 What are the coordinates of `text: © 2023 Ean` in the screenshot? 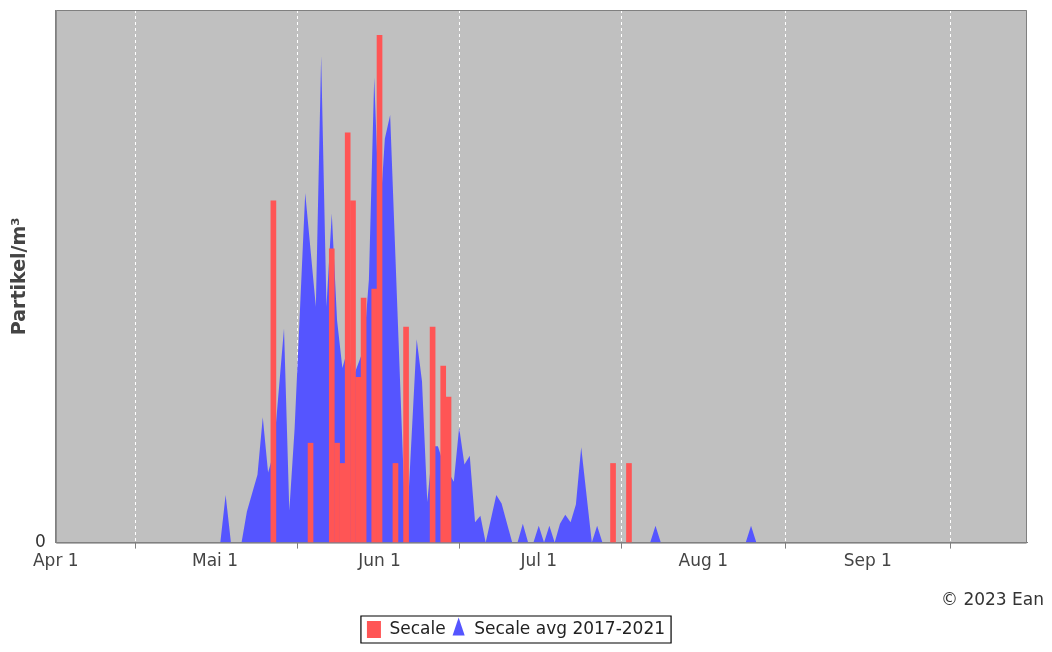 It's located at (992, 599).